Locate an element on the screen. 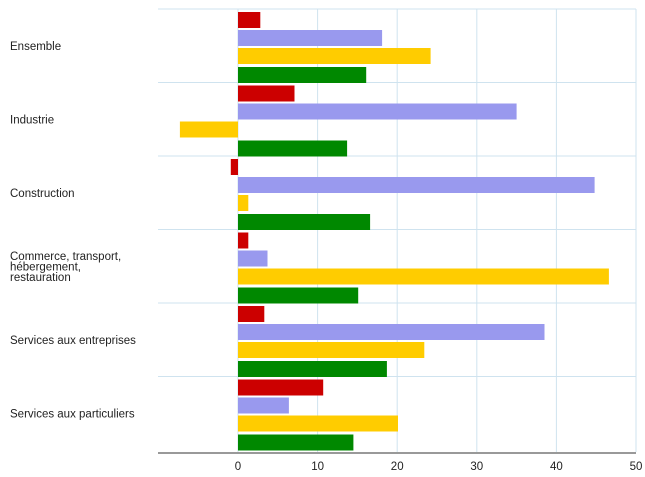 This screenshot has width=645, height=477. category-label: hébergement, is located at coordinates (45, 267).